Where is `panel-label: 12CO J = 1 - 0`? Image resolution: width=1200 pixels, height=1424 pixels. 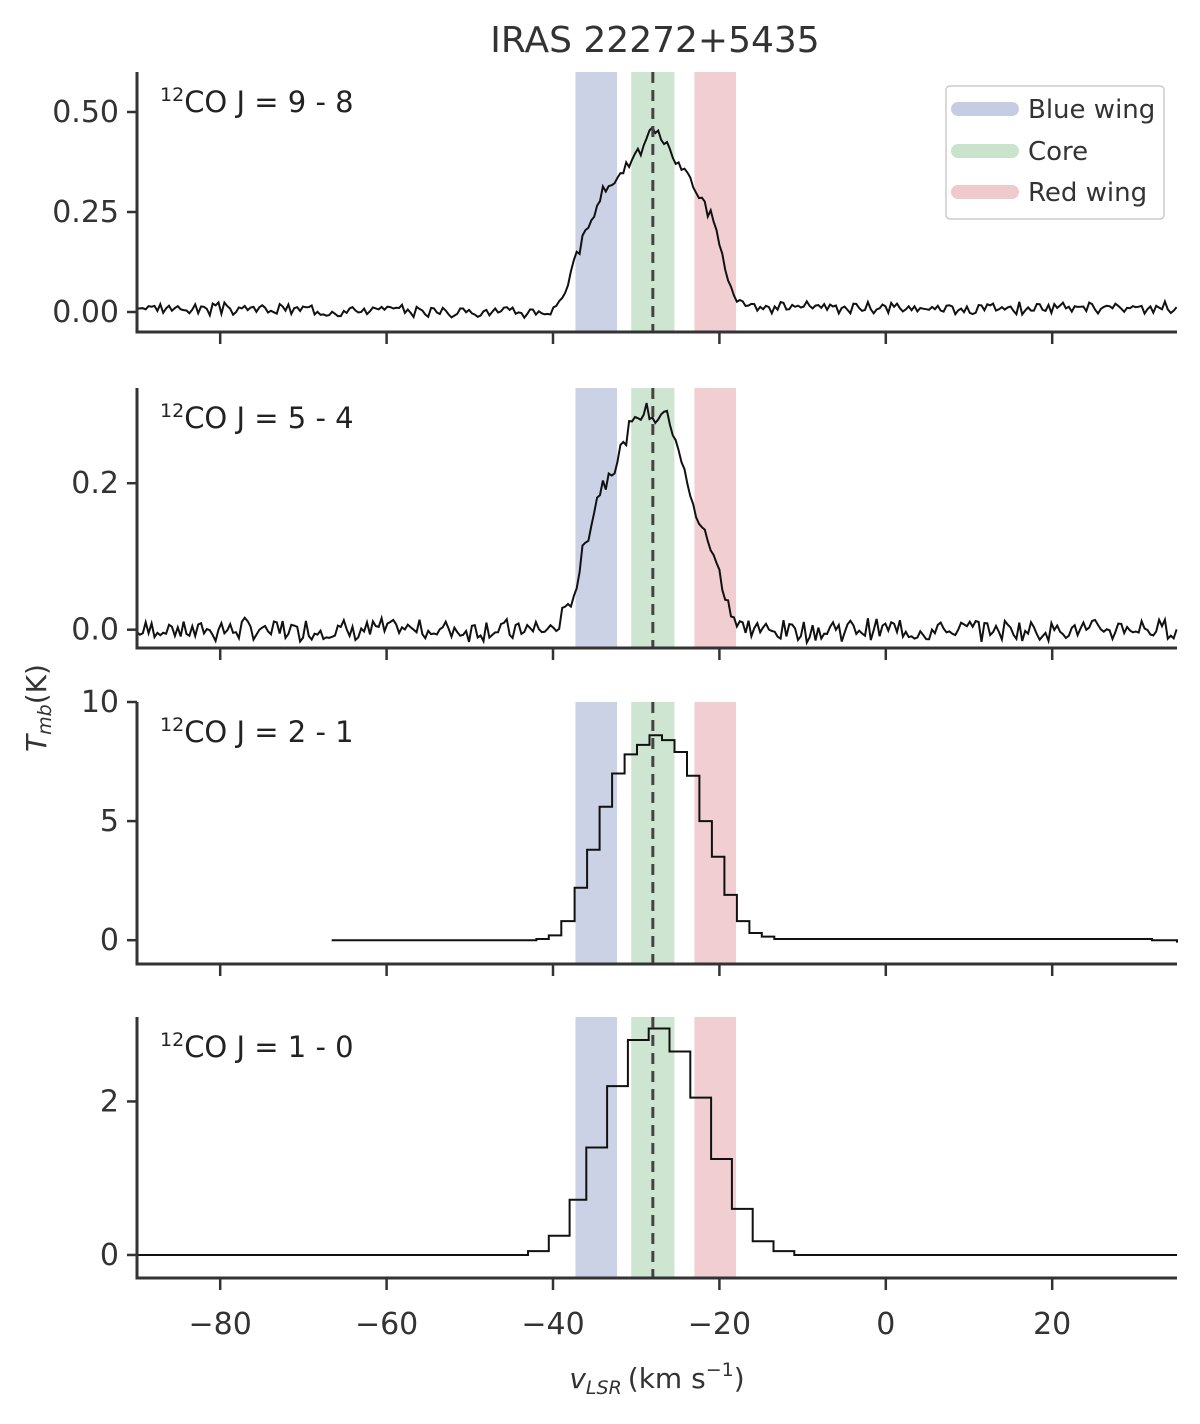 panel-label: 12CO J = 1 - 0 is located at coordinates (257, 1046).